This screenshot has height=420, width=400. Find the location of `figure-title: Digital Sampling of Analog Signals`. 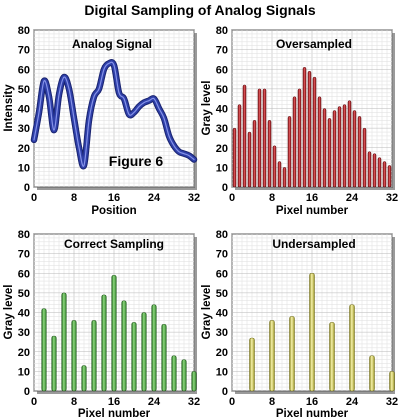

figure-title: Digital Sampling of Analog Signals is located at coordinates (199, 10).